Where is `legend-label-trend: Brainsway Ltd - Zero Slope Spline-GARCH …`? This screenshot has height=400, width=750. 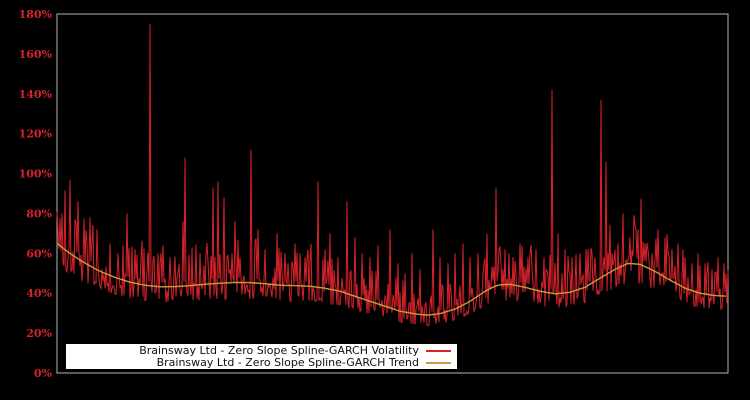
legend-label-trend: Brainsway Ltd - Zero Slope Spline-GARCH … is located at coordinates (287, 362).